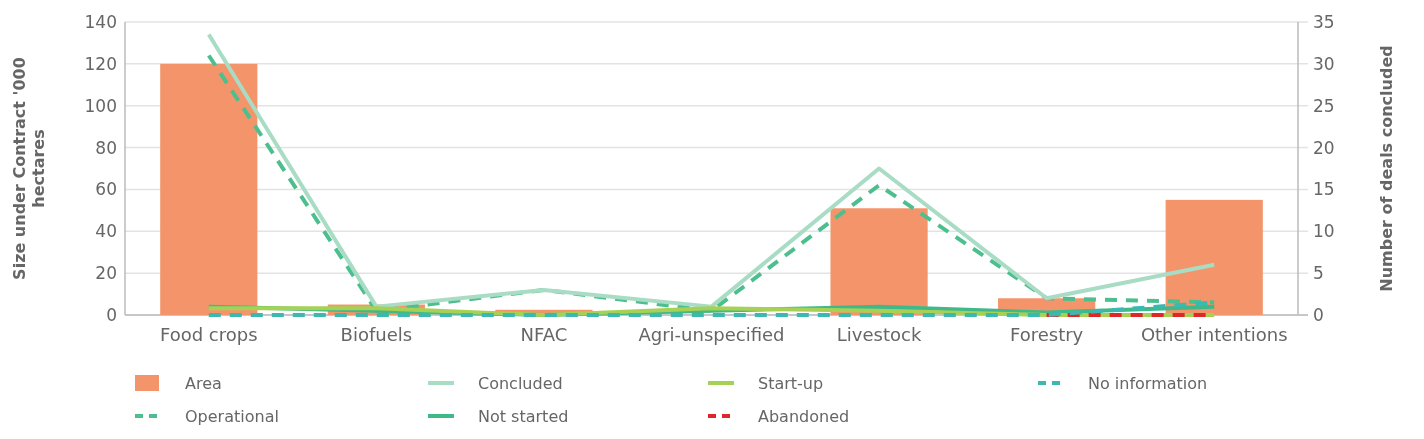 This screenshot has height=439, width=1424. Describe the element at coordinates (100, 105) in the screenshot. I see `y-tick-label: 100` at that location.